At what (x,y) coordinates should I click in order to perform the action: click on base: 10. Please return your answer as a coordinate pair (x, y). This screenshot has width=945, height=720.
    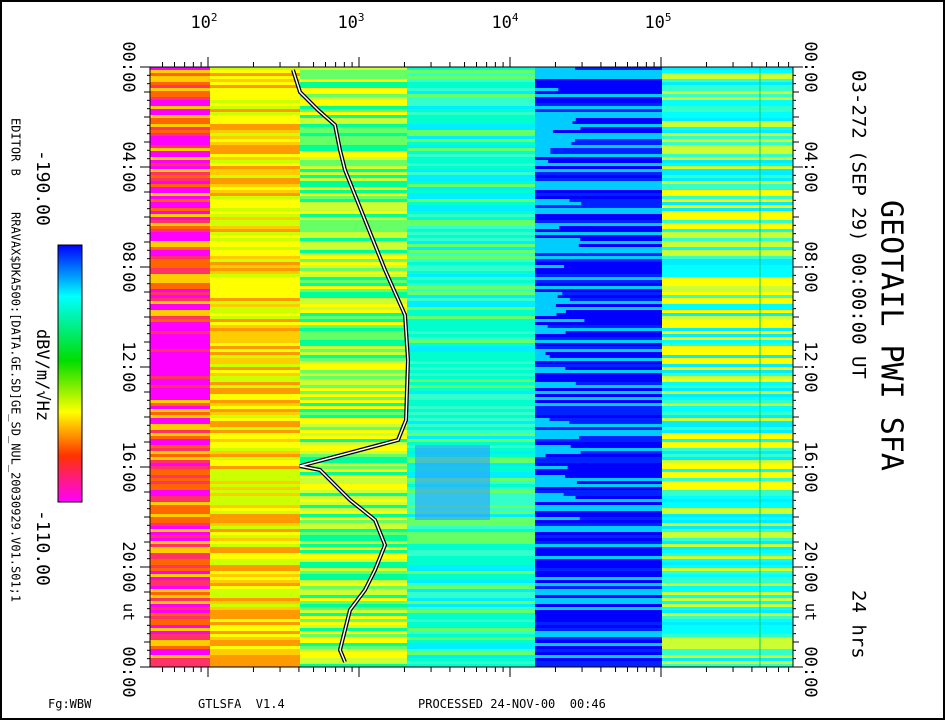
    Looking at the image, I should click on (501, 23).